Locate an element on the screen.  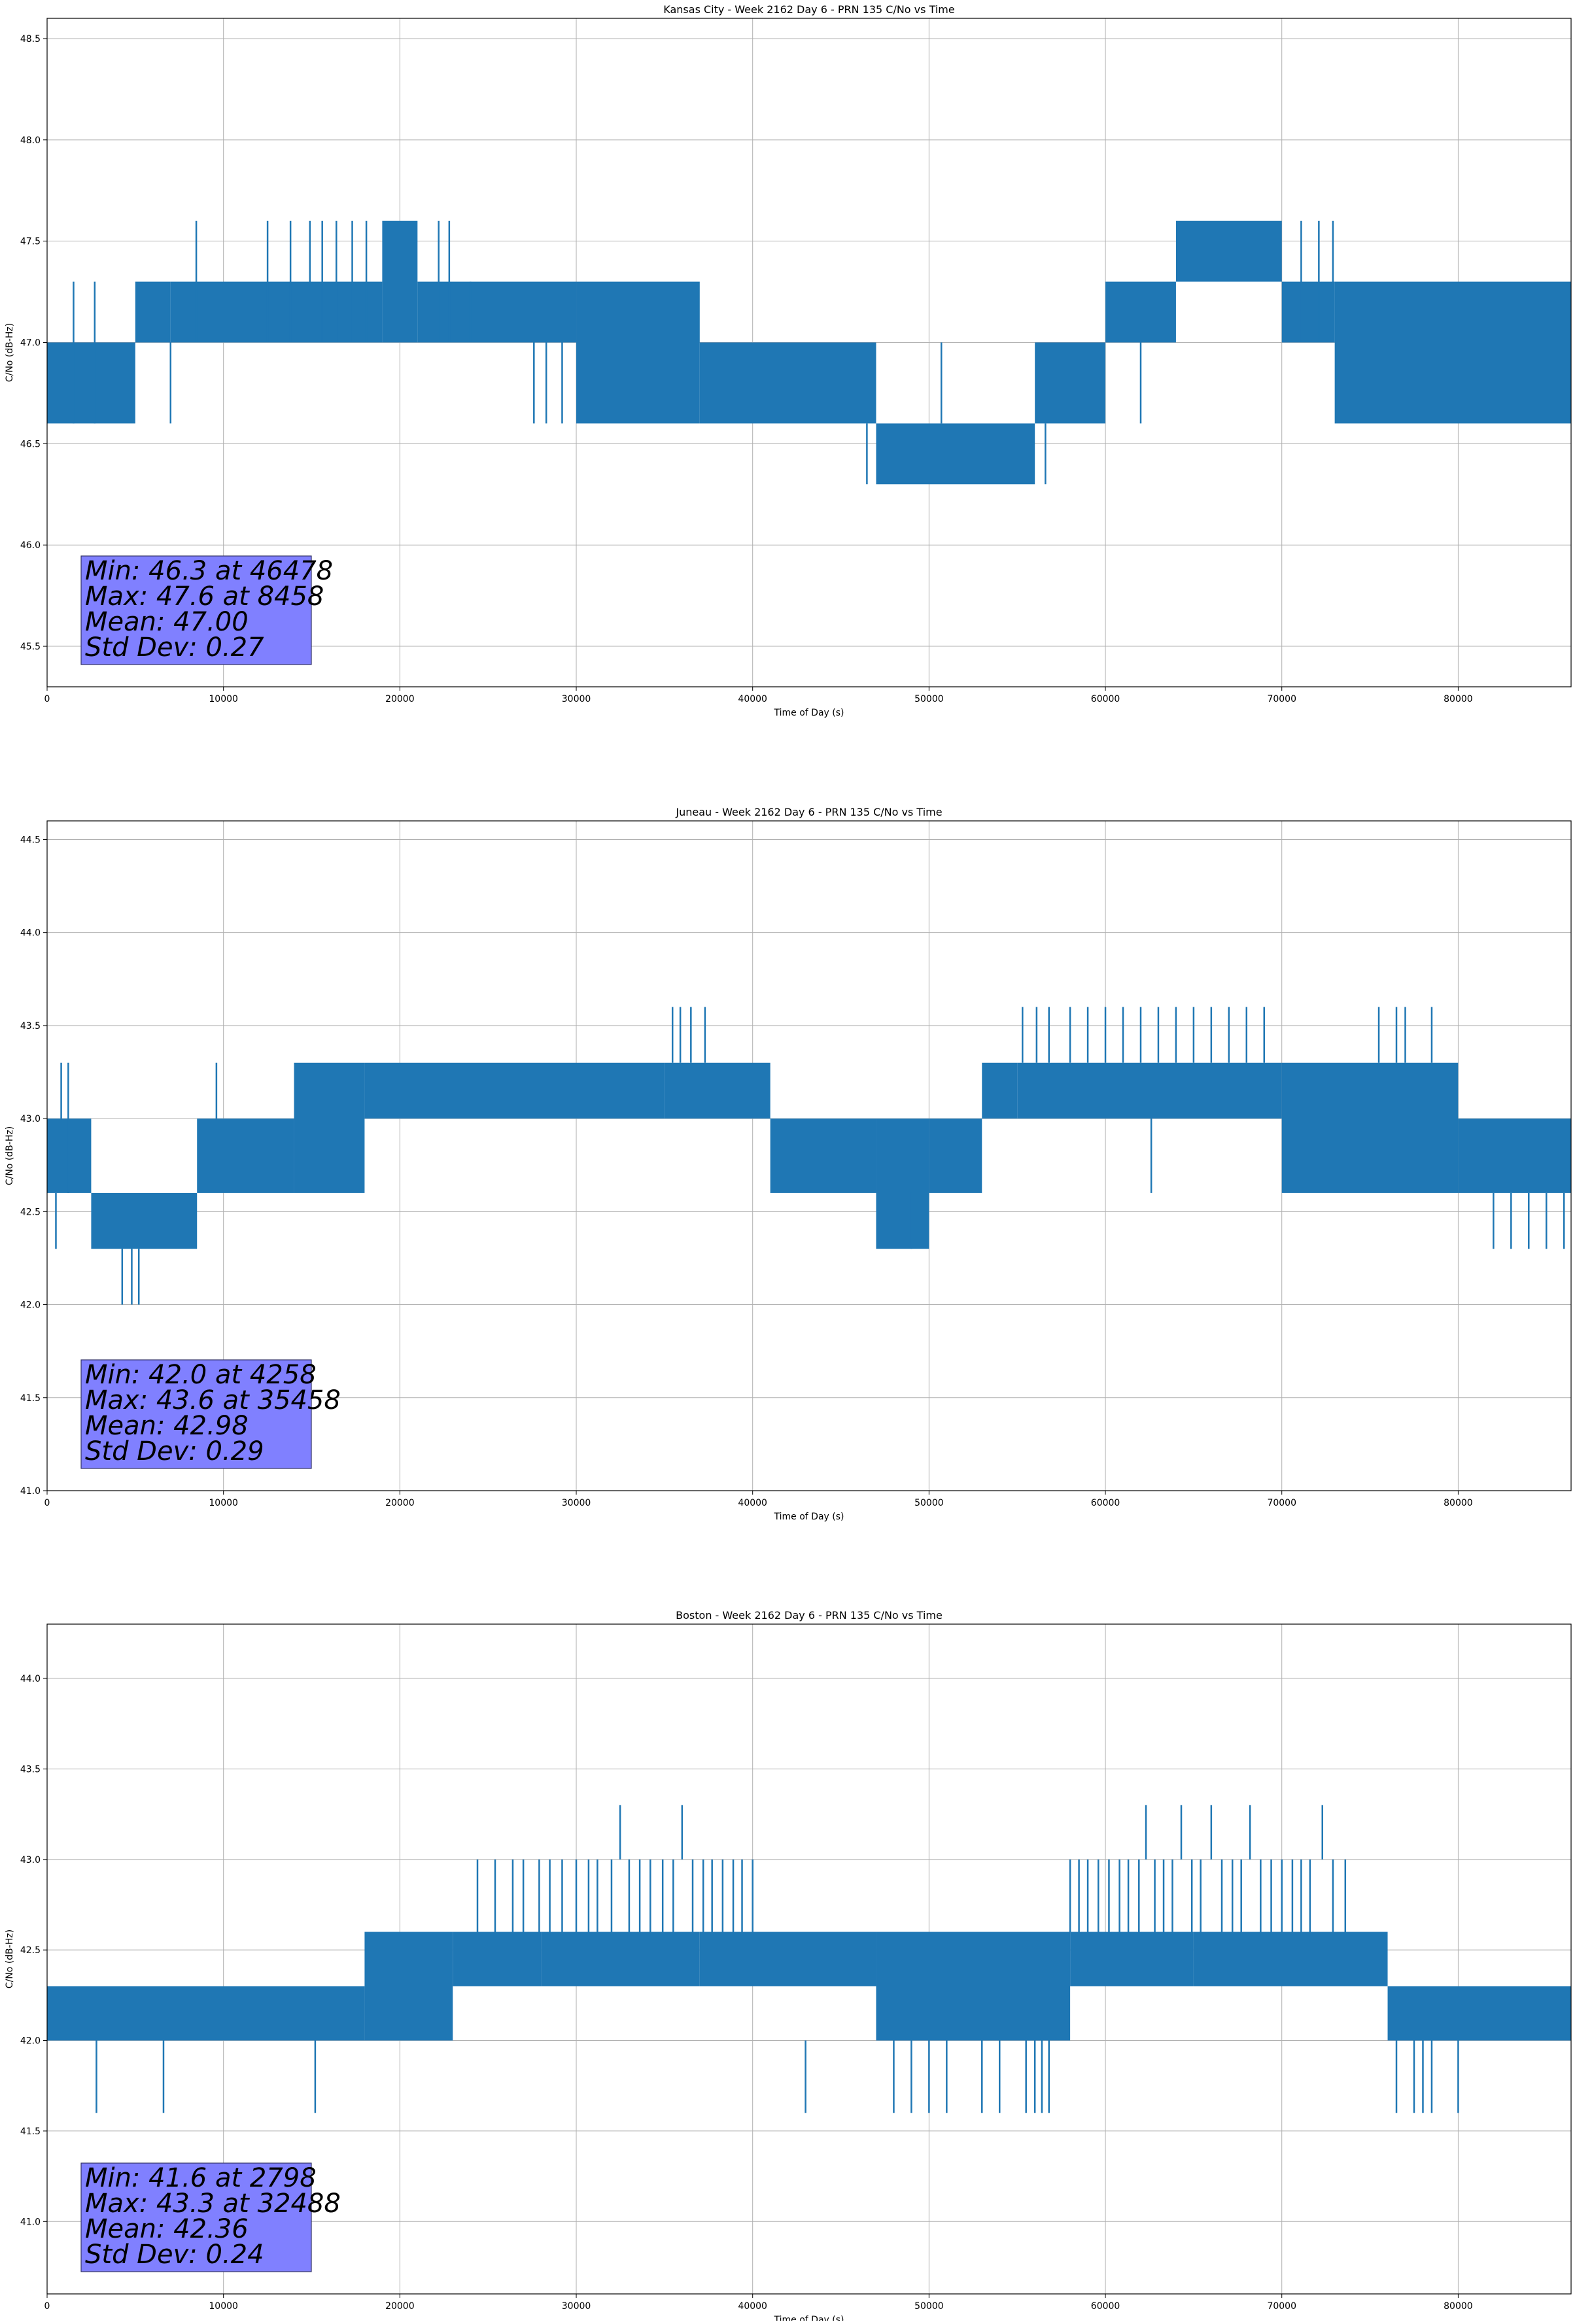
stats-line: Std Dev: 0.24 is located at coordinates (175, 2255).